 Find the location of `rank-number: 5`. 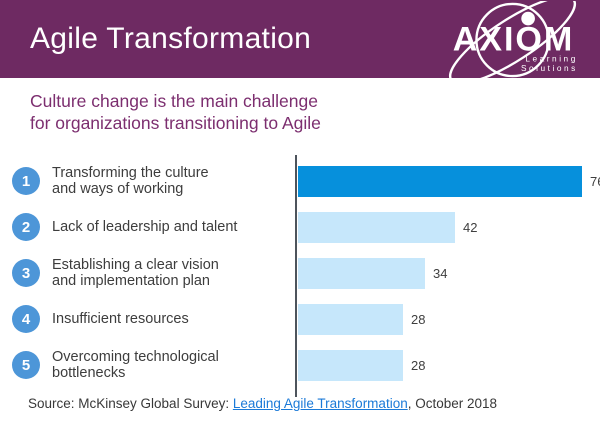

rank-number: 5 is located at coordinates (26, 365).